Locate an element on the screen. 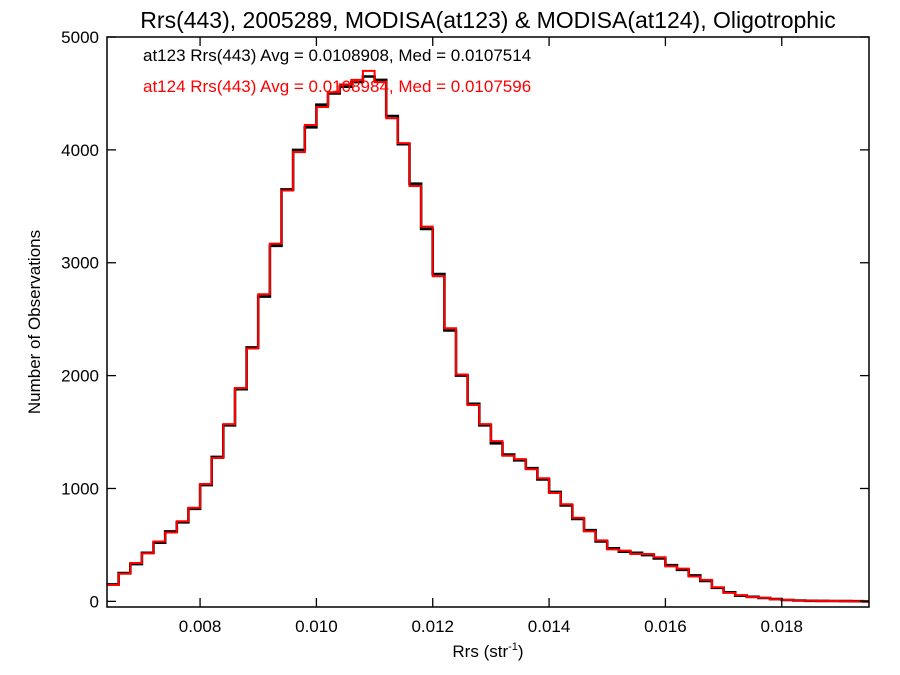 This screenshot has width=900, height=675. y-axis-label: Number of Observations is located at coordinates (34, 322).